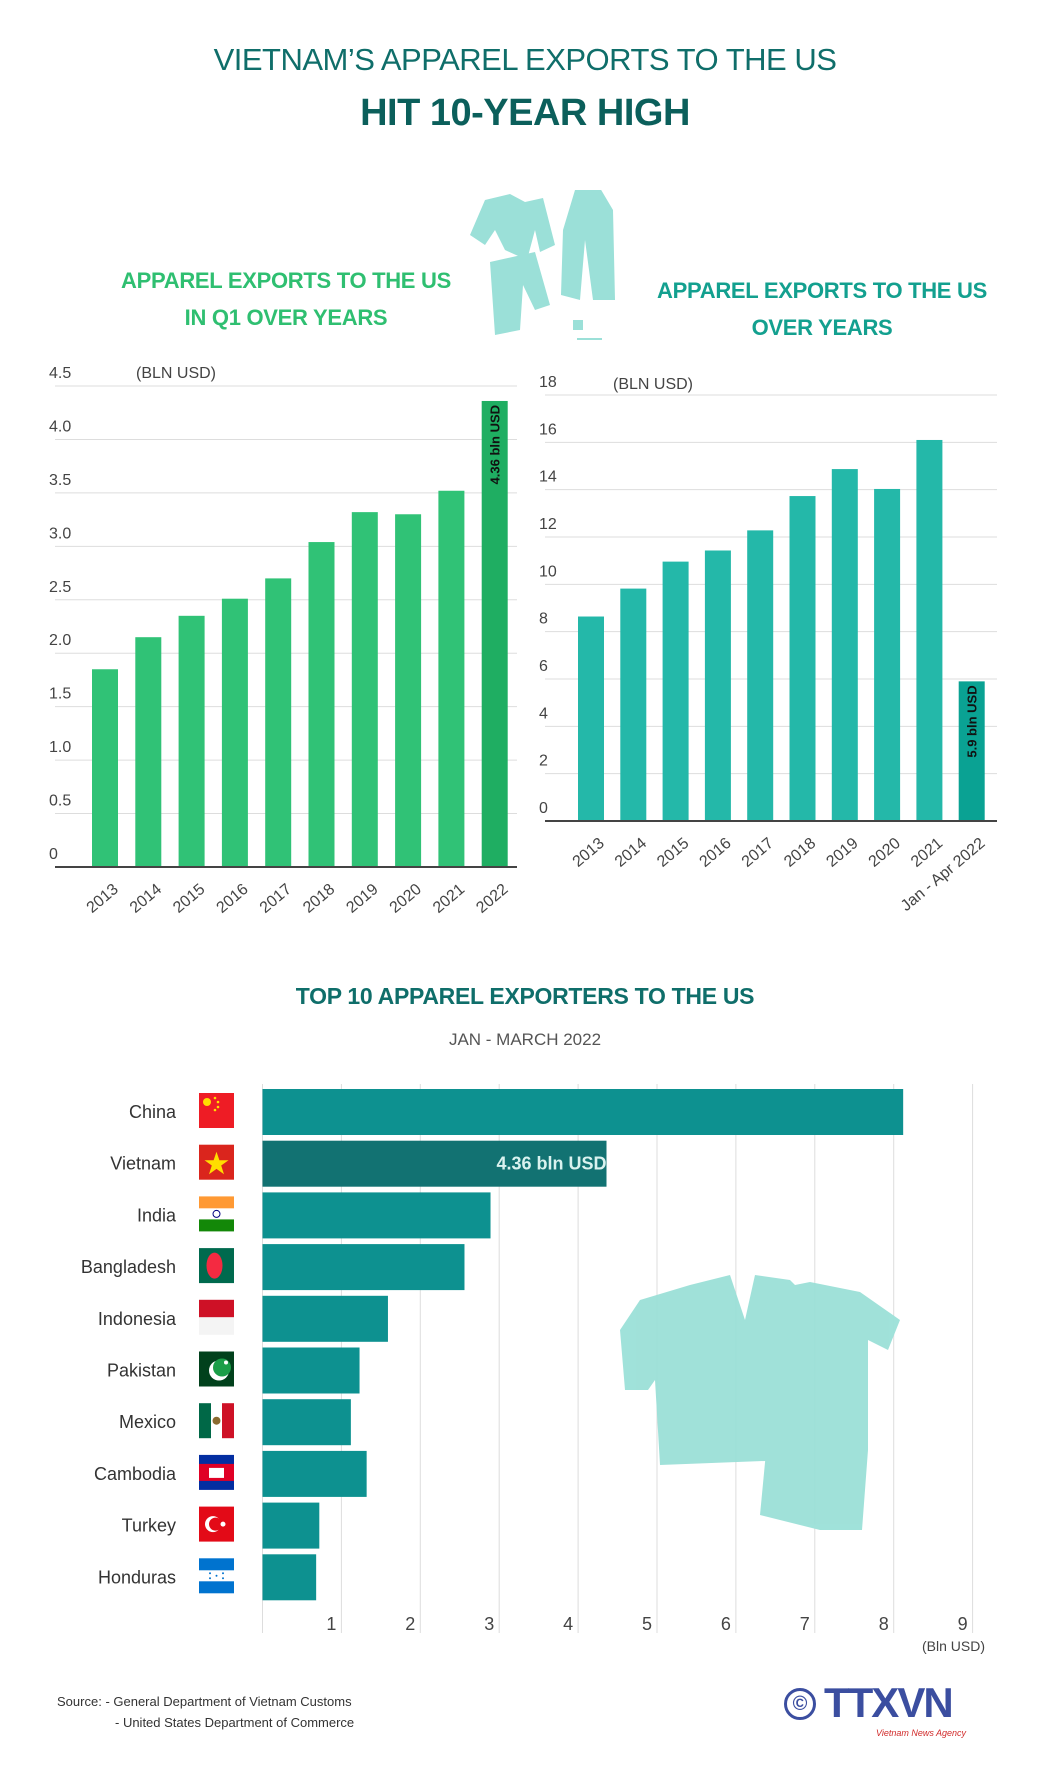 The image size is (1050, 1770). I want to click on y-tick-label: 2, so click(543, 761).